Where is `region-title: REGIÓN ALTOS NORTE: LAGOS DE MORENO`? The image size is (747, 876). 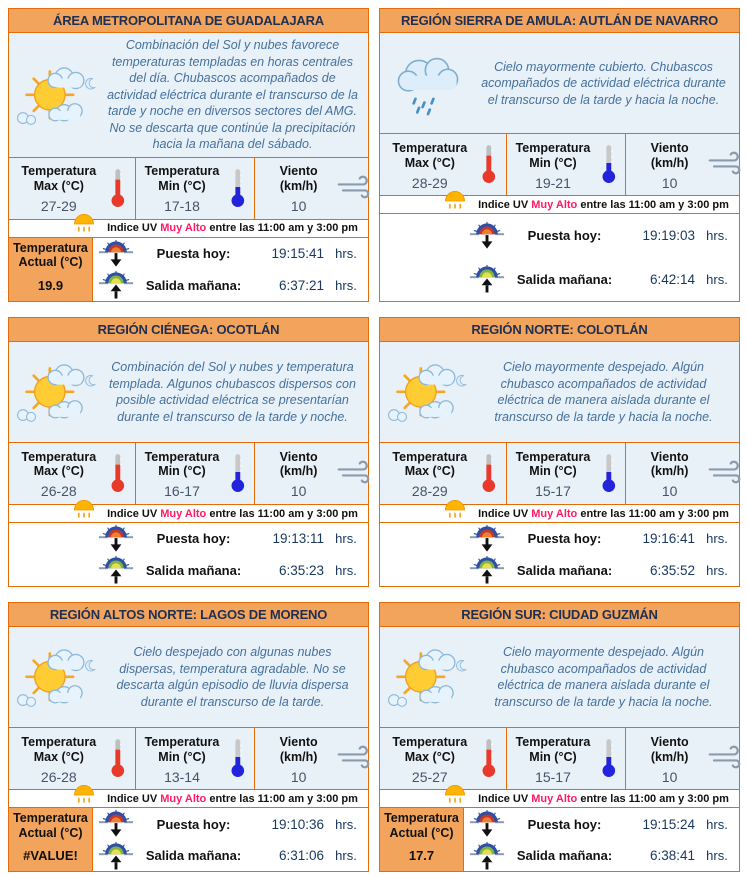
region-title: REGIÓN ALTOS NORTE: LAGOS DE MORENO is located at coordinates (188, 615).